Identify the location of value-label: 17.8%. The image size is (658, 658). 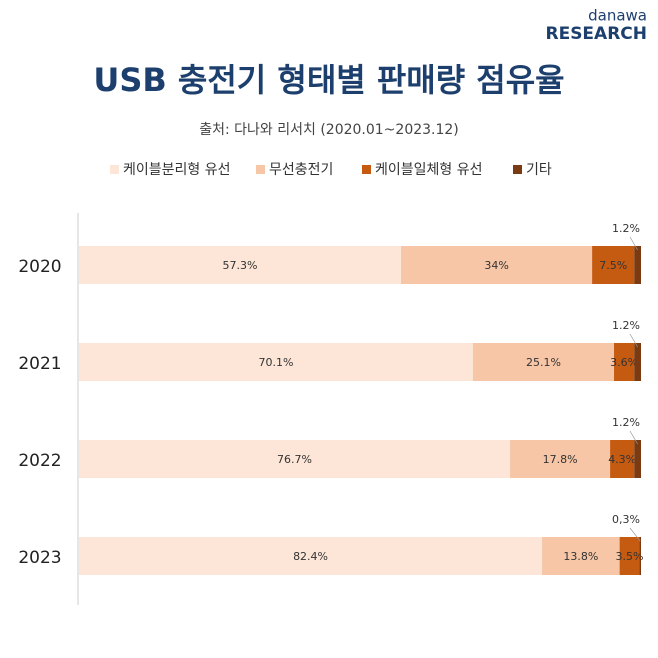
(560, 459).